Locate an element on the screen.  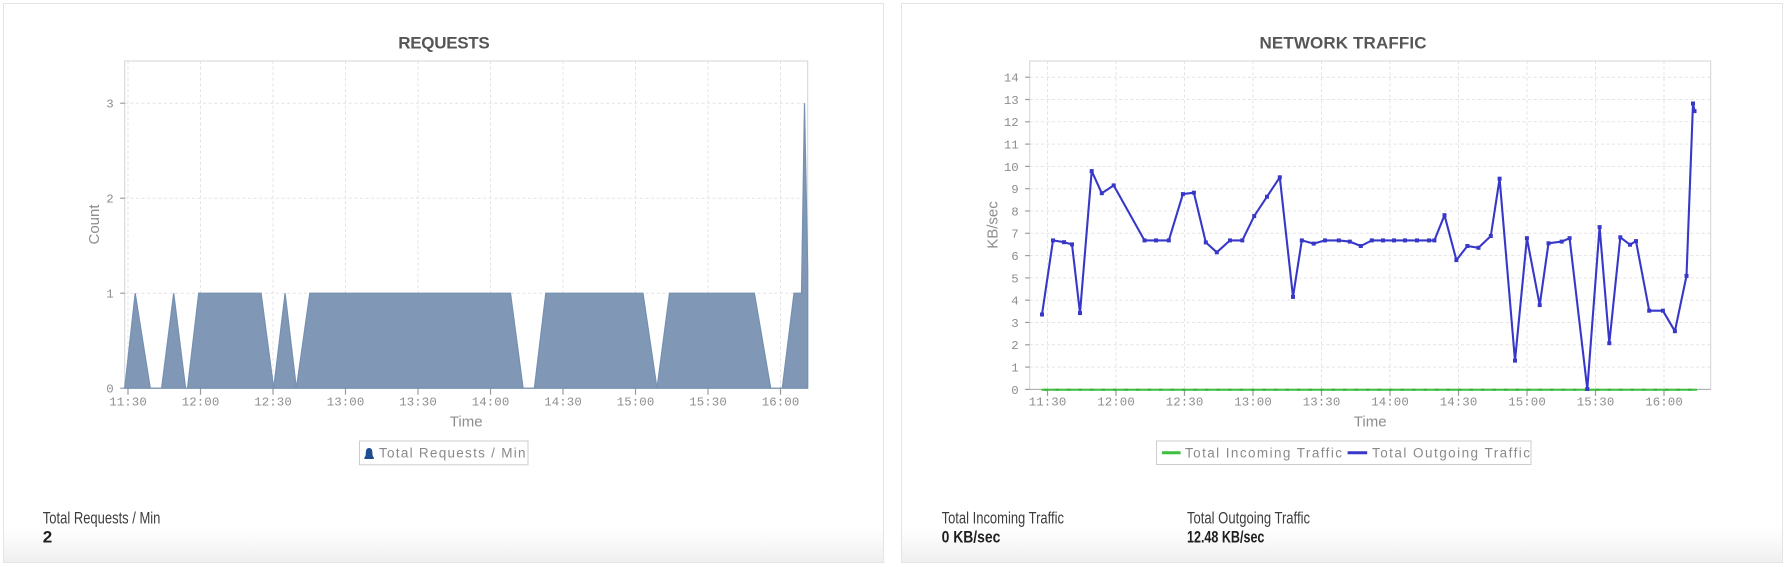
svg-text: 4 is located at coordinates (1014, 302).